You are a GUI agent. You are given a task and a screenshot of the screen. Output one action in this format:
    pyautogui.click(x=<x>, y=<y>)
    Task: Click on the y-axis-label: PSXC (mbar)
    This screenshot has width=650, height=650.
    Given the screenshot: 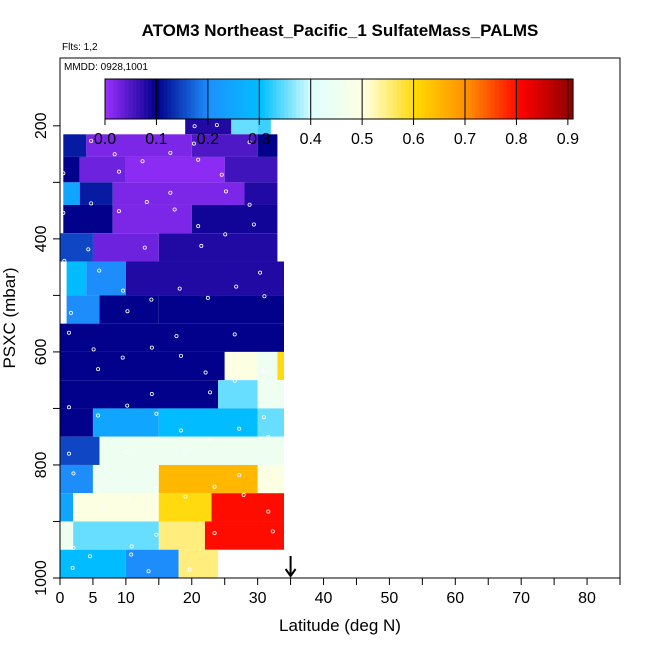 What is the action you would take?
    pyautogui.click(x=9, y=317)
    